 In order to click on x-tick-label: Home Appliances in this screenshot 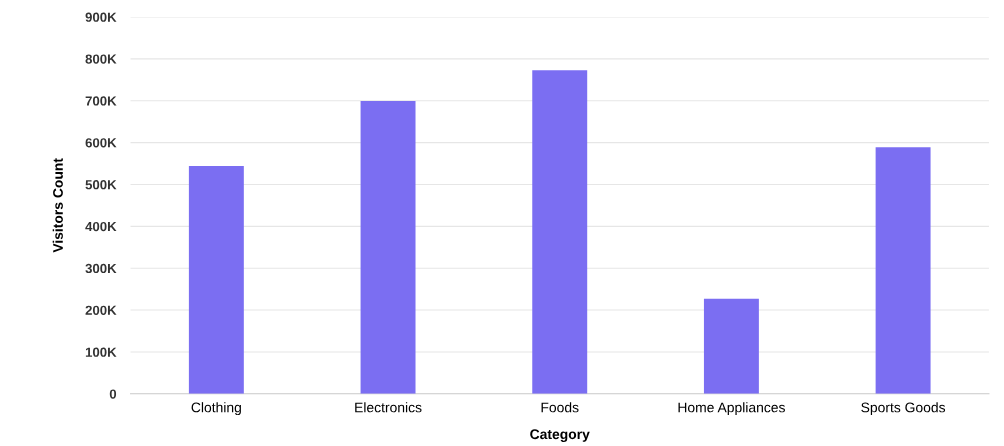, I will do `click(731, 409)`.